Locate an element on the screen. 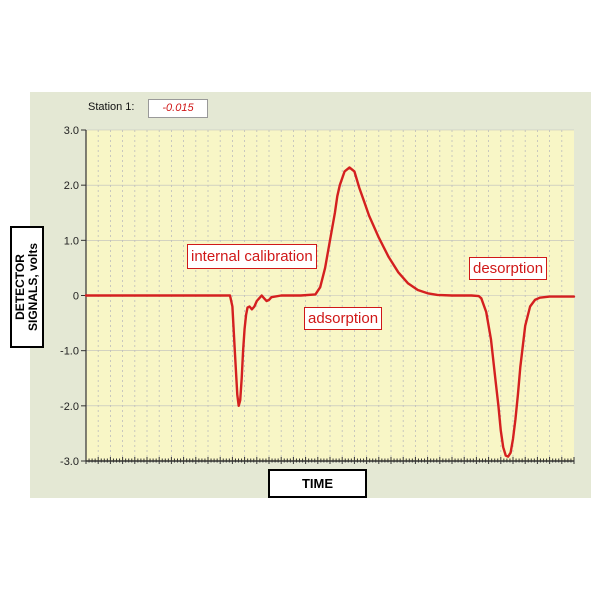 The height and width of the screenshot is (591, 591). y-axis-label-box: DETECTOR SIGNALS, volts is located at coordinates (27, 287).